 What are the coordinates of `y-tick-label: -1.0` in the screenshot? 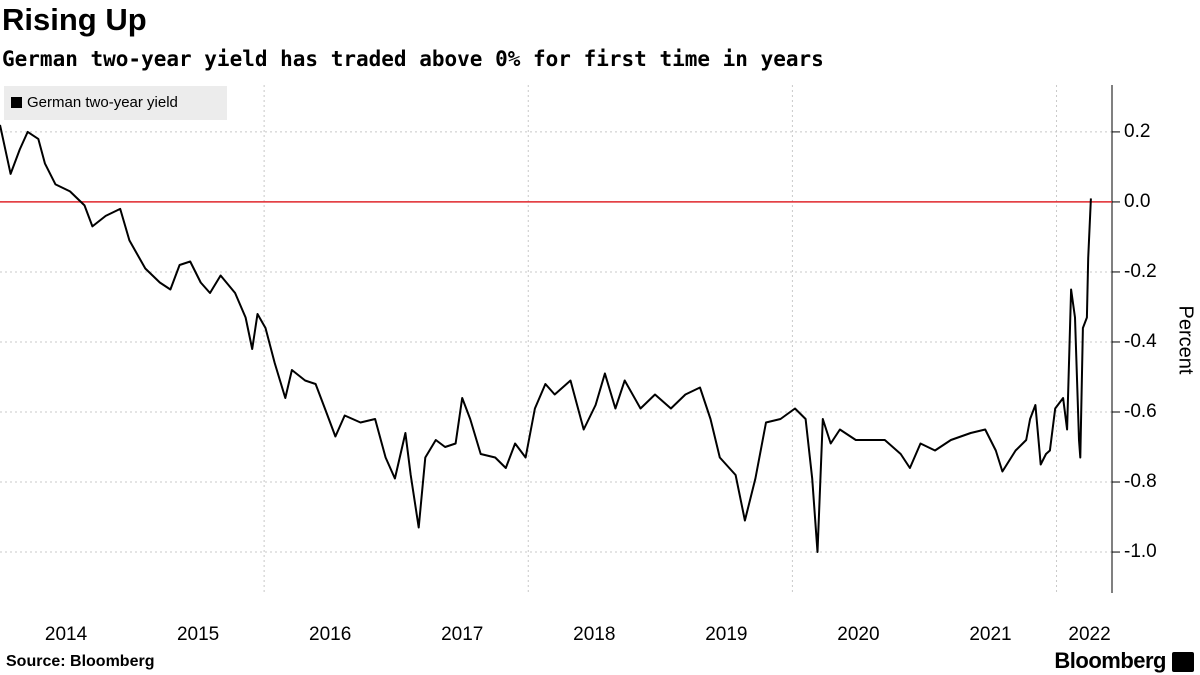 It's located at (1140, 551).